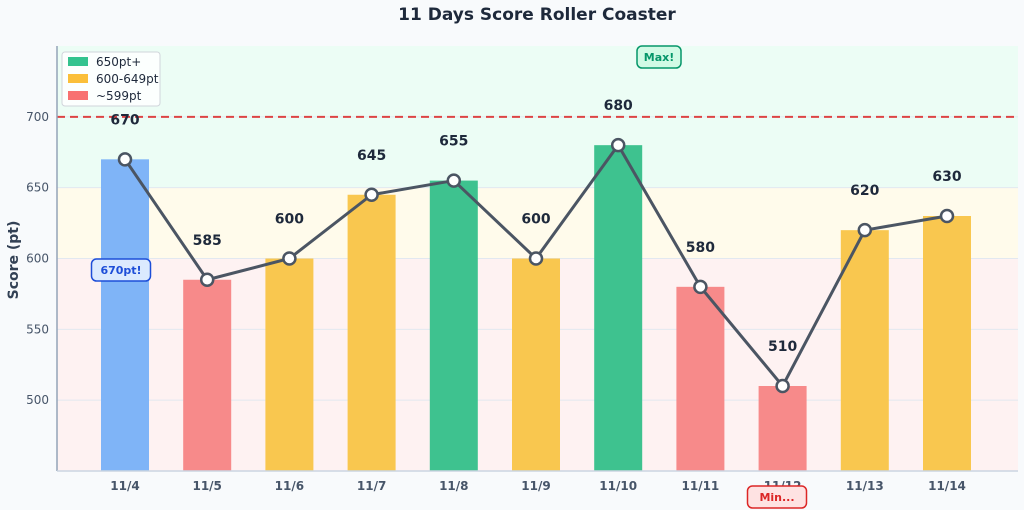  I want to click on point-11/8, so click(454, 180).